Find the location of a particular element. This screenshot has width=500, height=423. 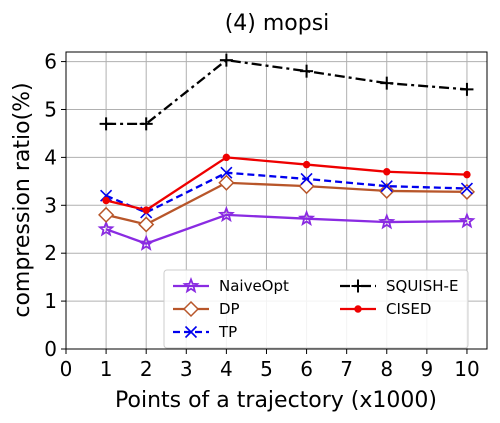

y-tick-label: 4 is located at coordinates (50, 157).